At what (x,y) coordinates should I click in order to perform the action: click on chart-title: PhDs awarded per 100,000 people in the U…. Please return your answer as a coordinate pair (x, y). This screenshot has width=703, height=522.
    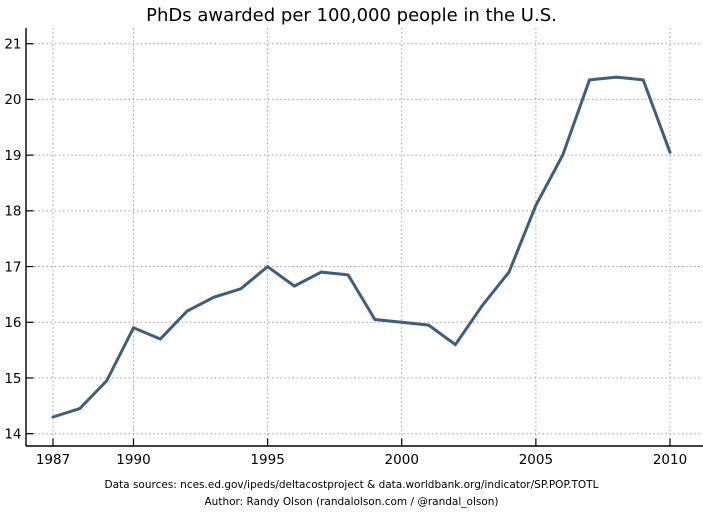
    Looking at the image, I should click on (351, 15).